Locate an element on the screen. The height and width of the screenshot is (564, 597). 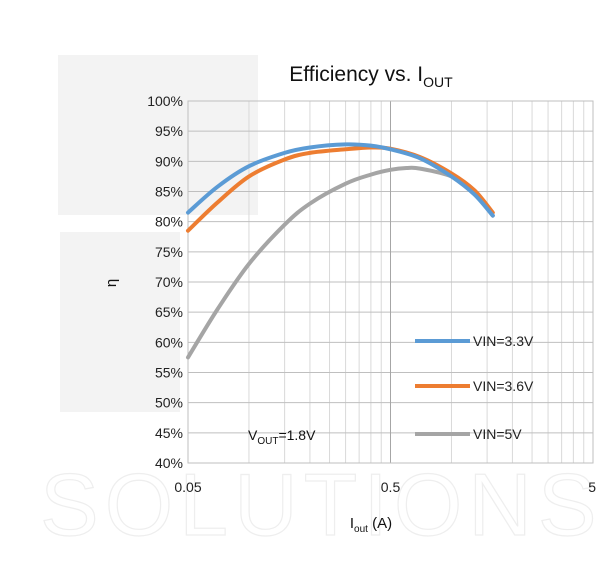
x-tick-labels: 0.05 0.5 5 is located at coordinates (385, 487).